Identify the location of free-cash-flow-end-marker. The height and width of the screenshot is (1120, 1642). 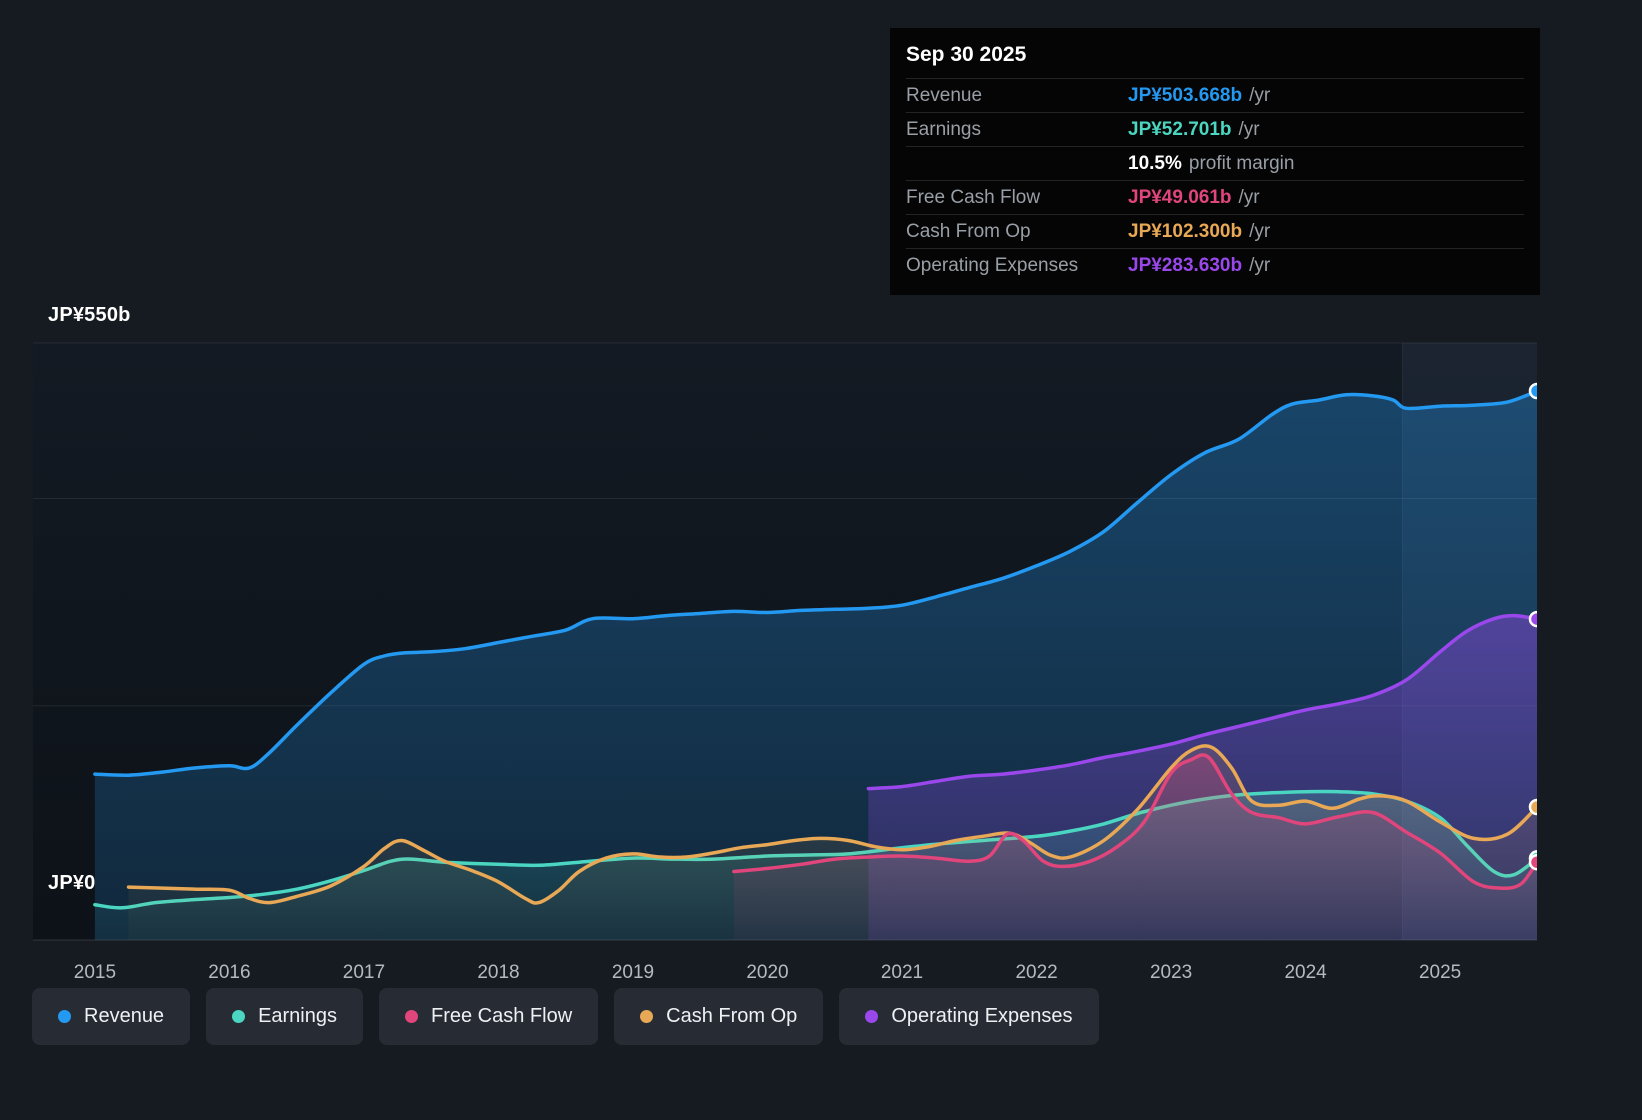
(1532, 862).